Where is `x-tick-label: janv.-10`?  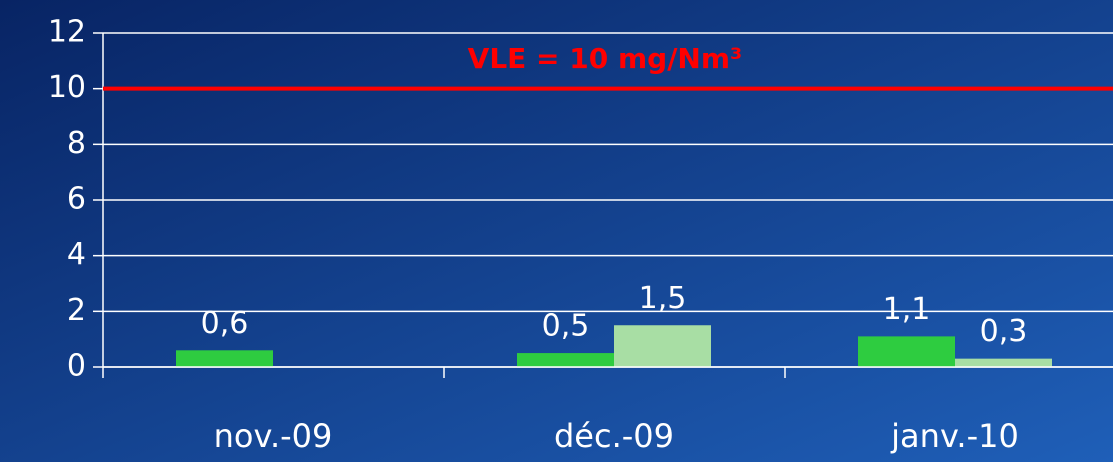
x-tick-label: janv.-10 is located at coordinates (954, 436).